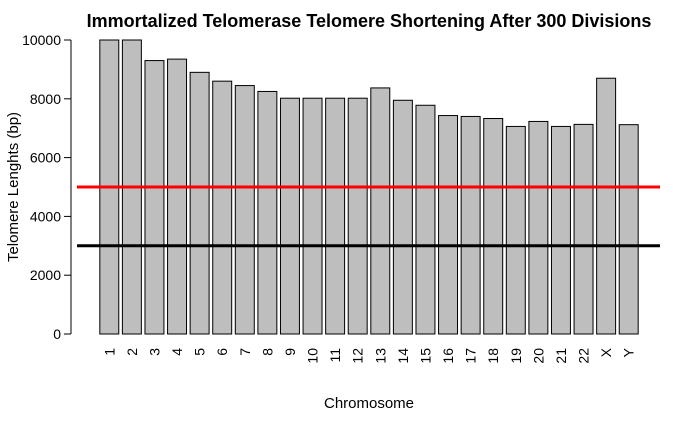 The image size is (700, 432). What do you see at coordinates (177, 352) in the screenshot?
I see `x-tick-label: 4` at bounding box center [177, 352].